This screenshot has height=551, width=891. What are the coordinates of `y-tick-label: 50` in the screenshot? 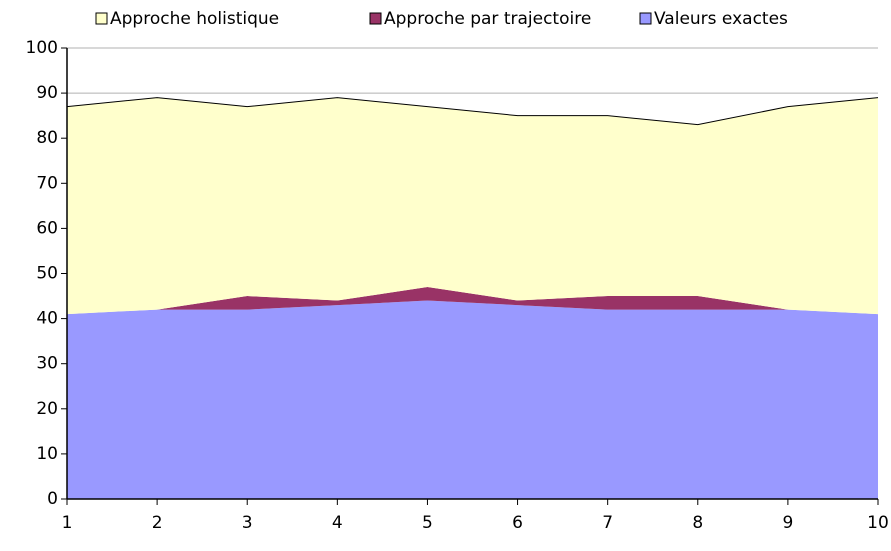 It's located at (47, 274).